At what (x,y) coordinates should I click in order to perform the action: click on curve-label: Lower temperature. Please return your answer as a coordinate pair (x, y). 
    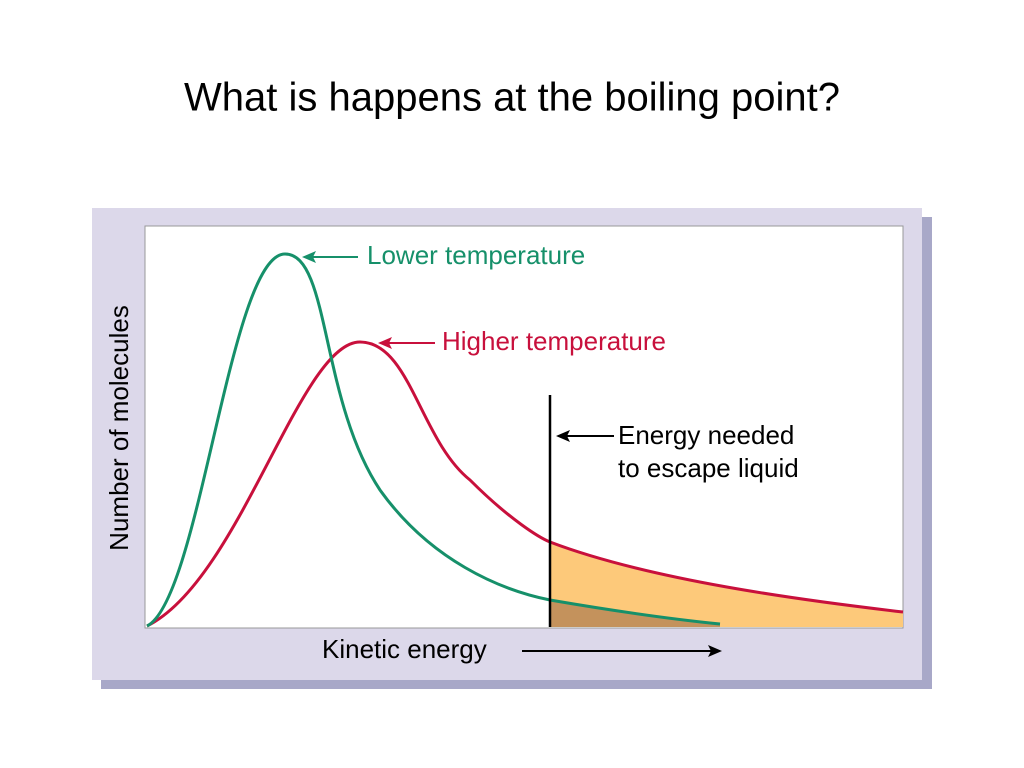
    Looking at the image, I should click on (476, 255).